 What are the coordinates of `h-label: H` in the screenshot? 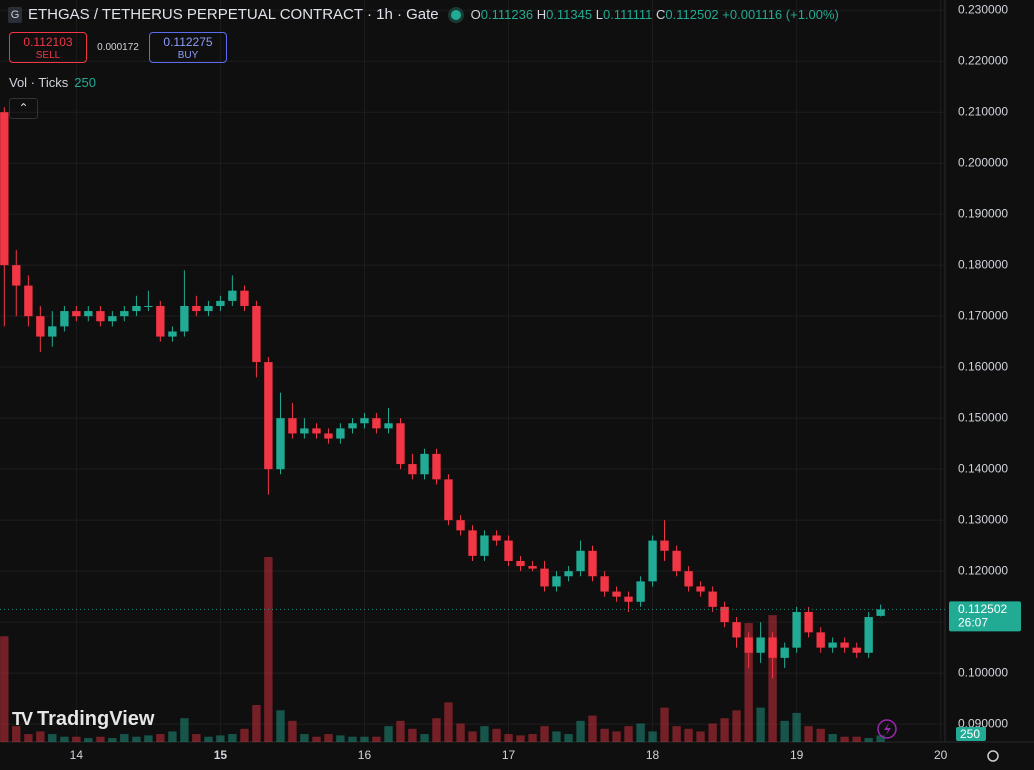 It's located at (541, 14).